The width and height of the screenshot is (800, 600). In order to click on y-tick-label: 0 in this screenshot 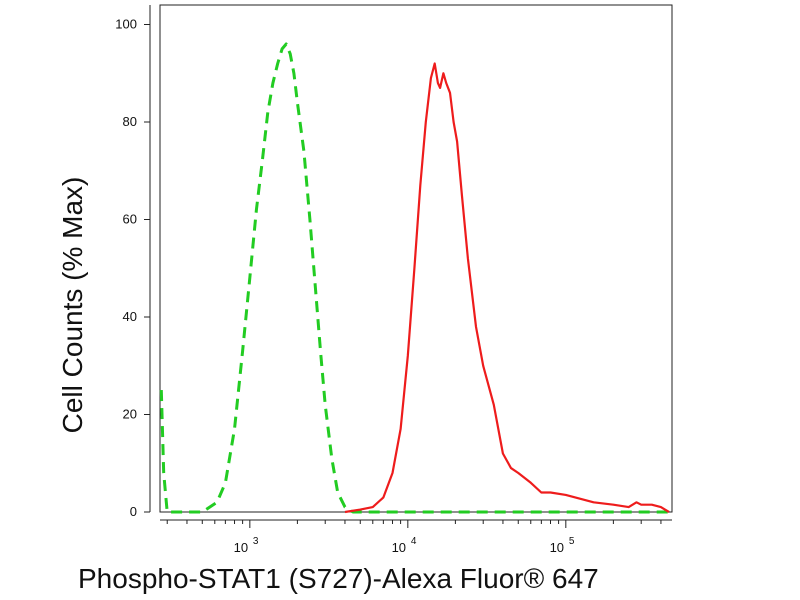, I will do `click(133, 511)`.